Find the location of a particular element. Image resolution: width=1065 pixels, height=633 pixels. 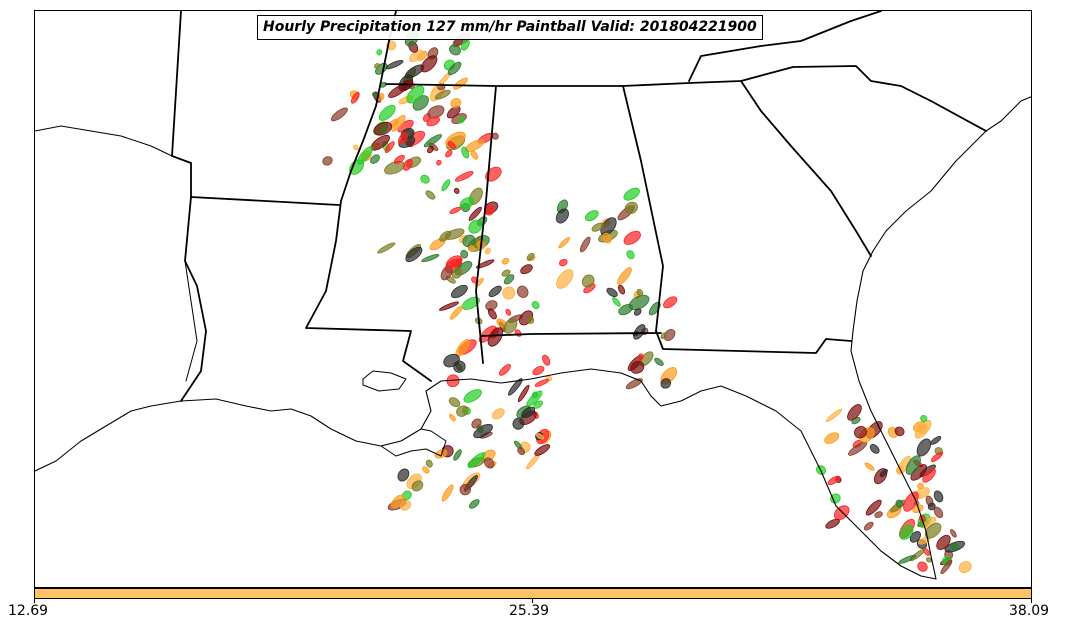

state-boundary-nc-south is located at coordinates (804, 98).